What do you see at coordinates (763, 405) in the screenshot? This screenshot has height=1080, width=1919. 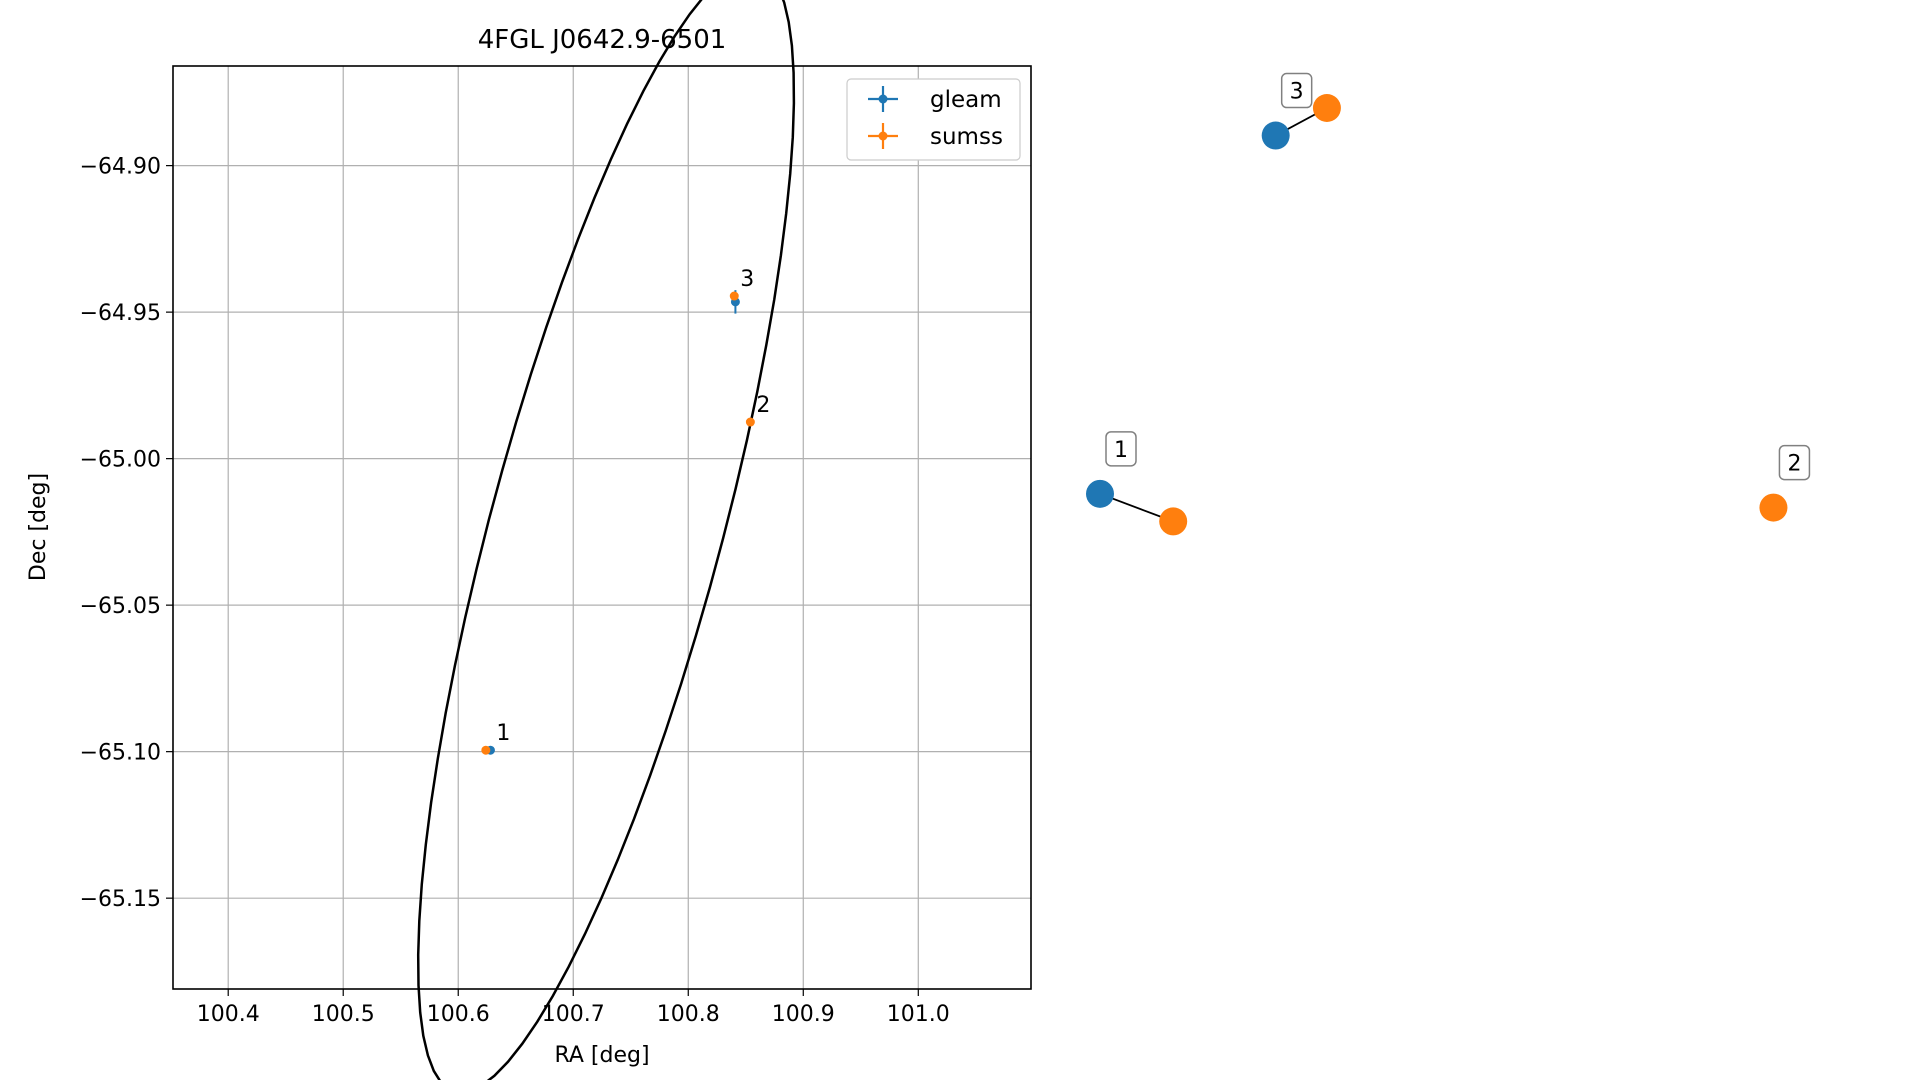 I see `point-label: 2` at bounding box center [763, 405].